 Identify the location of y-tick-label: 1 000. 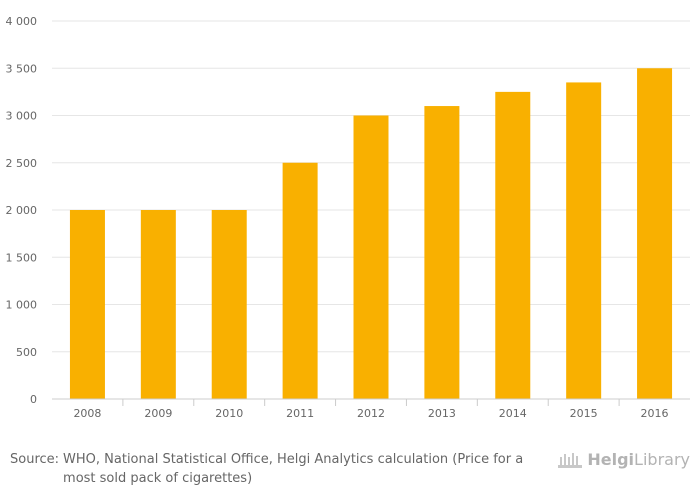
(22, 305).